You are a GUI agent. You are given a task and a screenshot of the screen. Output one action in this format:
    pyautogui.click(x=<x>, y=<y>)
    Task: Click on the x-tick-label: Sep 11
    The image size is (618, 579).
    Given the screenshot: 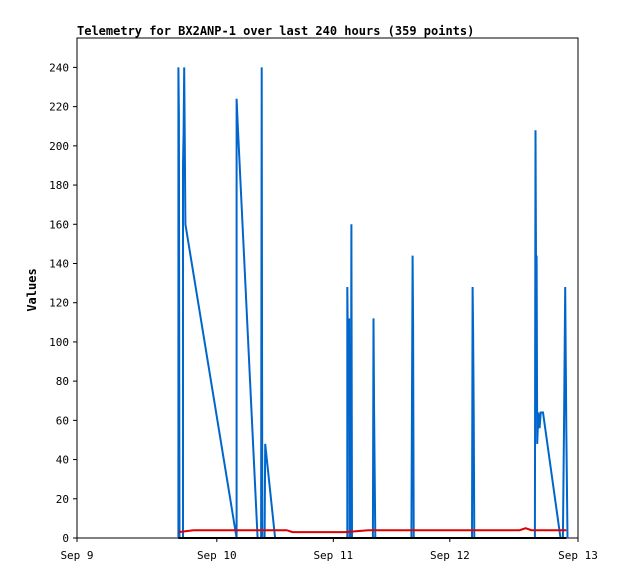 What is the action you would take?
    pyautogui.click(x=333, y=555)
    